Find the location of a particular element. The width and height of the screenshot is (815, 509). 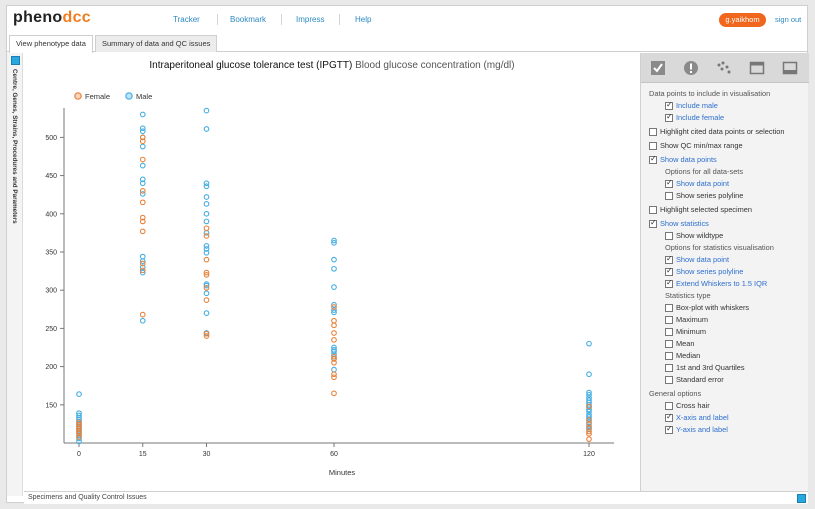

tab-view-phenotype-data: View phenotype data is located at coordinates (51, 44).